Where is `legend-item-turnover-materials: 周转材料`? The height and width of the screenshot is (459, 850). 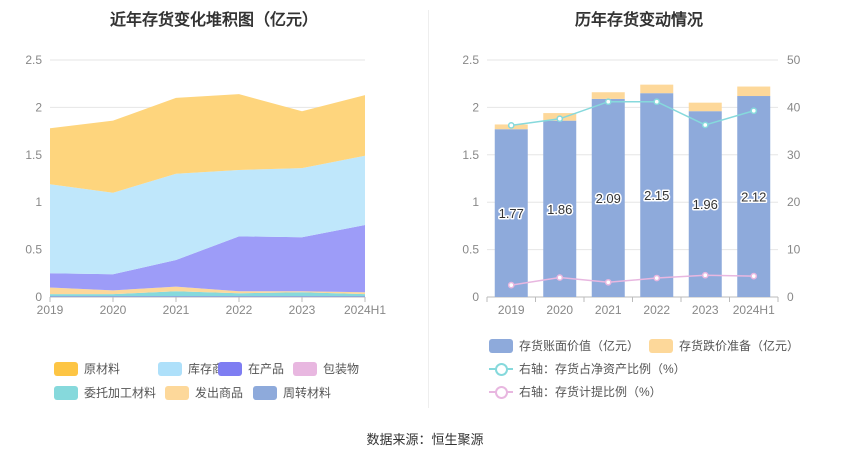 legend-item-turnover-materials: 周转材料 is located at coordinates (292, 392).